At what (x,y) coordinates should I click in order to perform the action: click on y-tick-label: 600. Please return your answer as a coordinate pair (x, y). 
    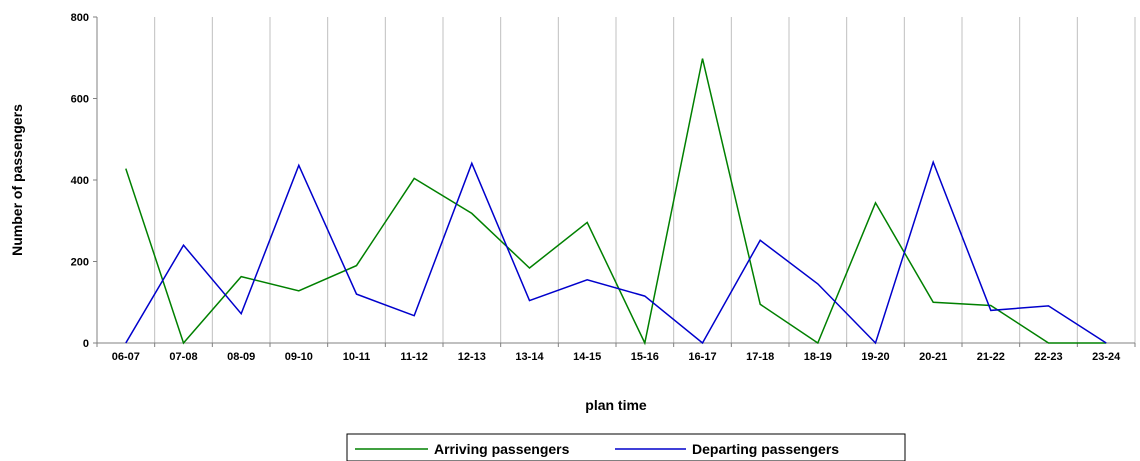
    Looking at the image, I should click on (80, 100).